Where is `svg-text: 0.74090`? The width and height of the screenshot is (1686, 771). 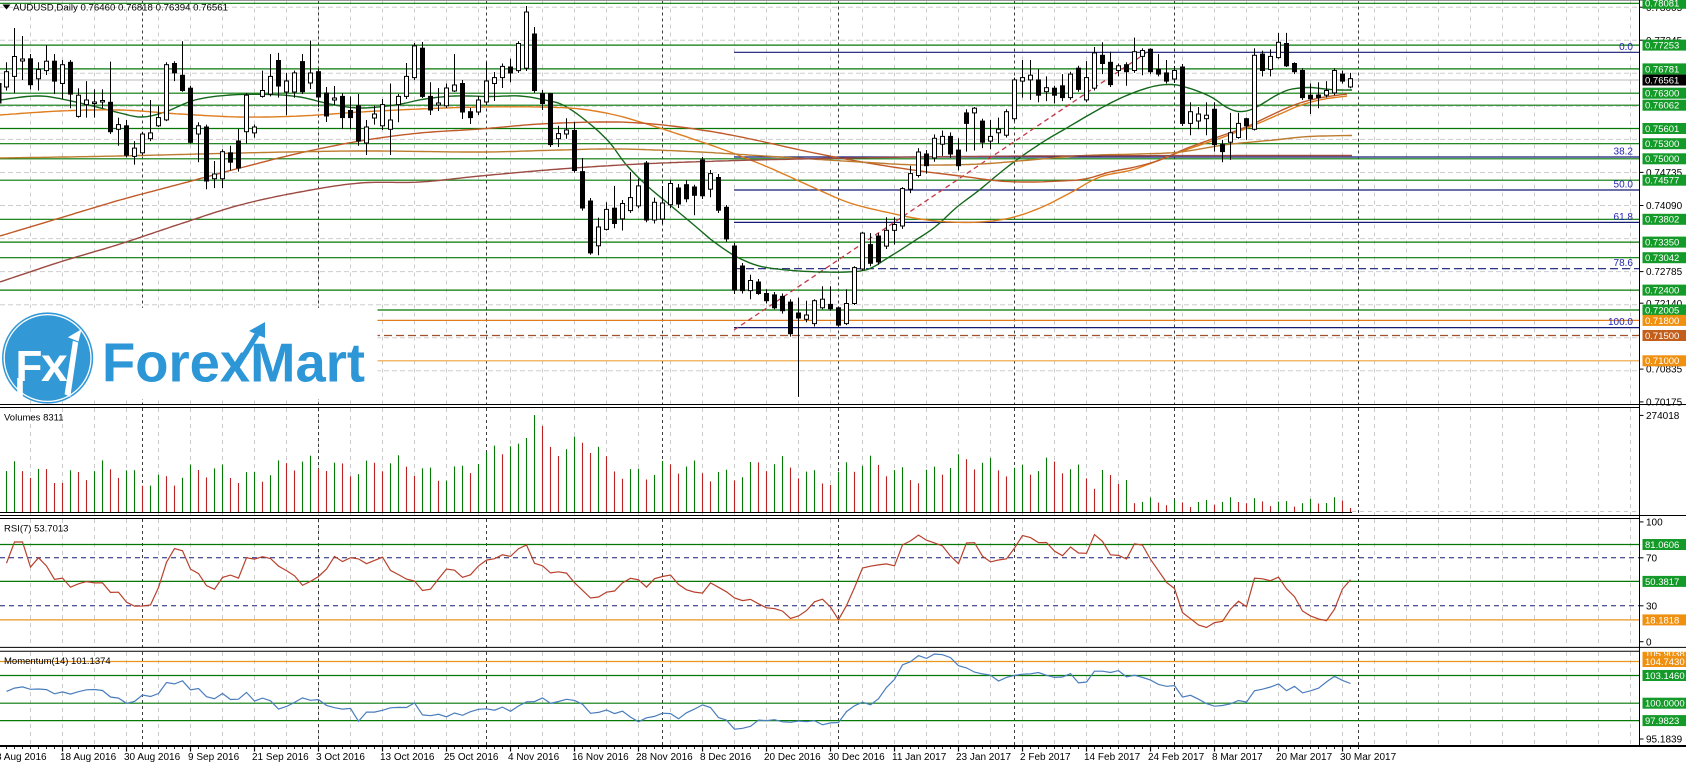 svg-text: 0.74090 is located at coordinates (1664, 206).